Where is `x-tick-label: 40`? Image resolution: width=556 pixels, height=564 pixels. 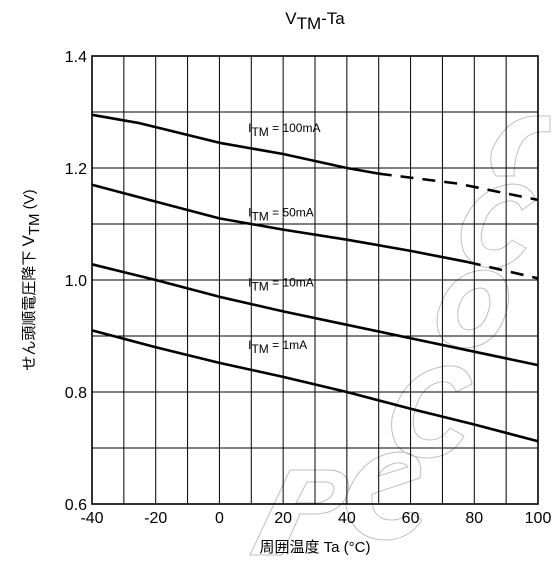 x-tick-label: 40 is located at coordinates (347, 518).